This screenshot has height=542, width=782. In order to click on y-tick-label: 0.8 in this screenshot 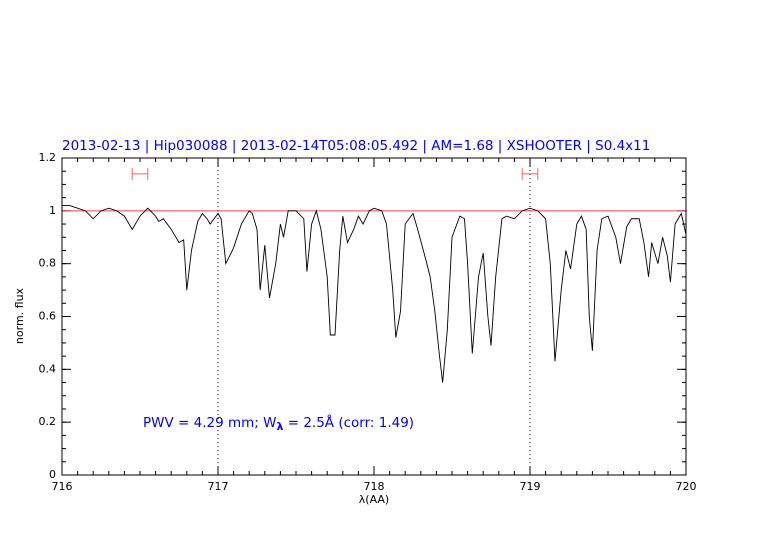, I will do `click(48, 263)`.